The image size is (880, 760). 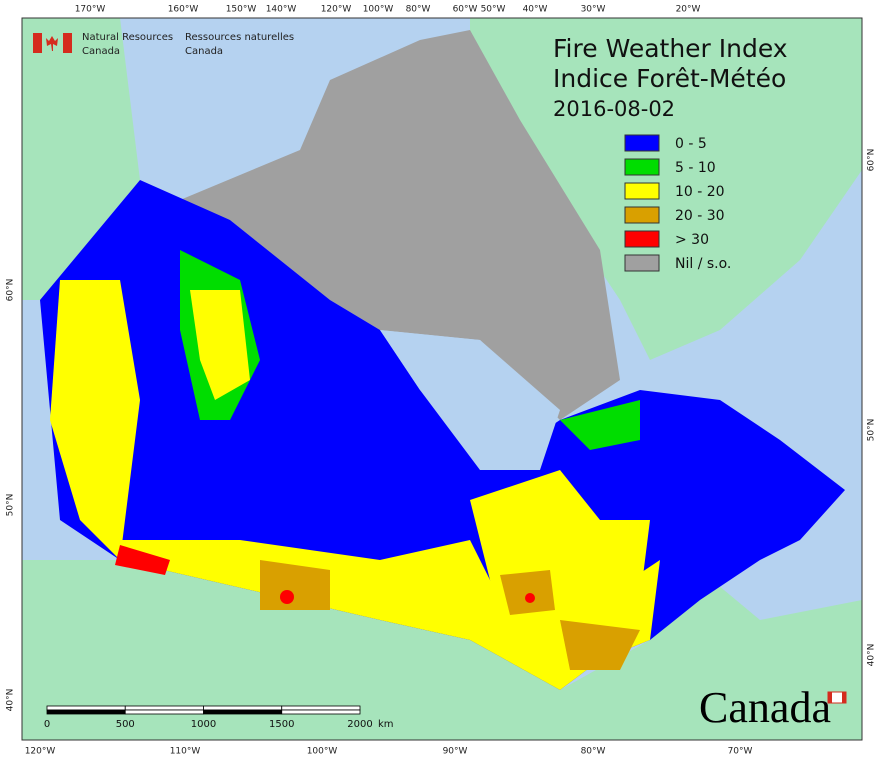 What do you see at coordinates (241, 10) in the screenshot?
I see `lon-label: 150°W` at bounding box center [241, 10].